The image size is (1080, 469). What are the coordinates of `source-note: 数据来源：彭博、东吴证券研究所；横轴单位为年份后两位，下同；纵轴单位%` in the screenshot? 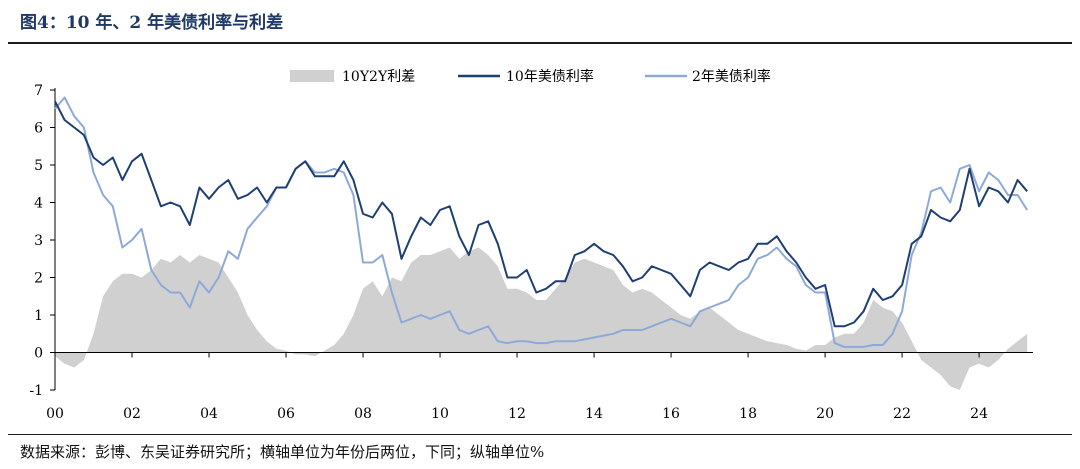 It's located at (282, 452).